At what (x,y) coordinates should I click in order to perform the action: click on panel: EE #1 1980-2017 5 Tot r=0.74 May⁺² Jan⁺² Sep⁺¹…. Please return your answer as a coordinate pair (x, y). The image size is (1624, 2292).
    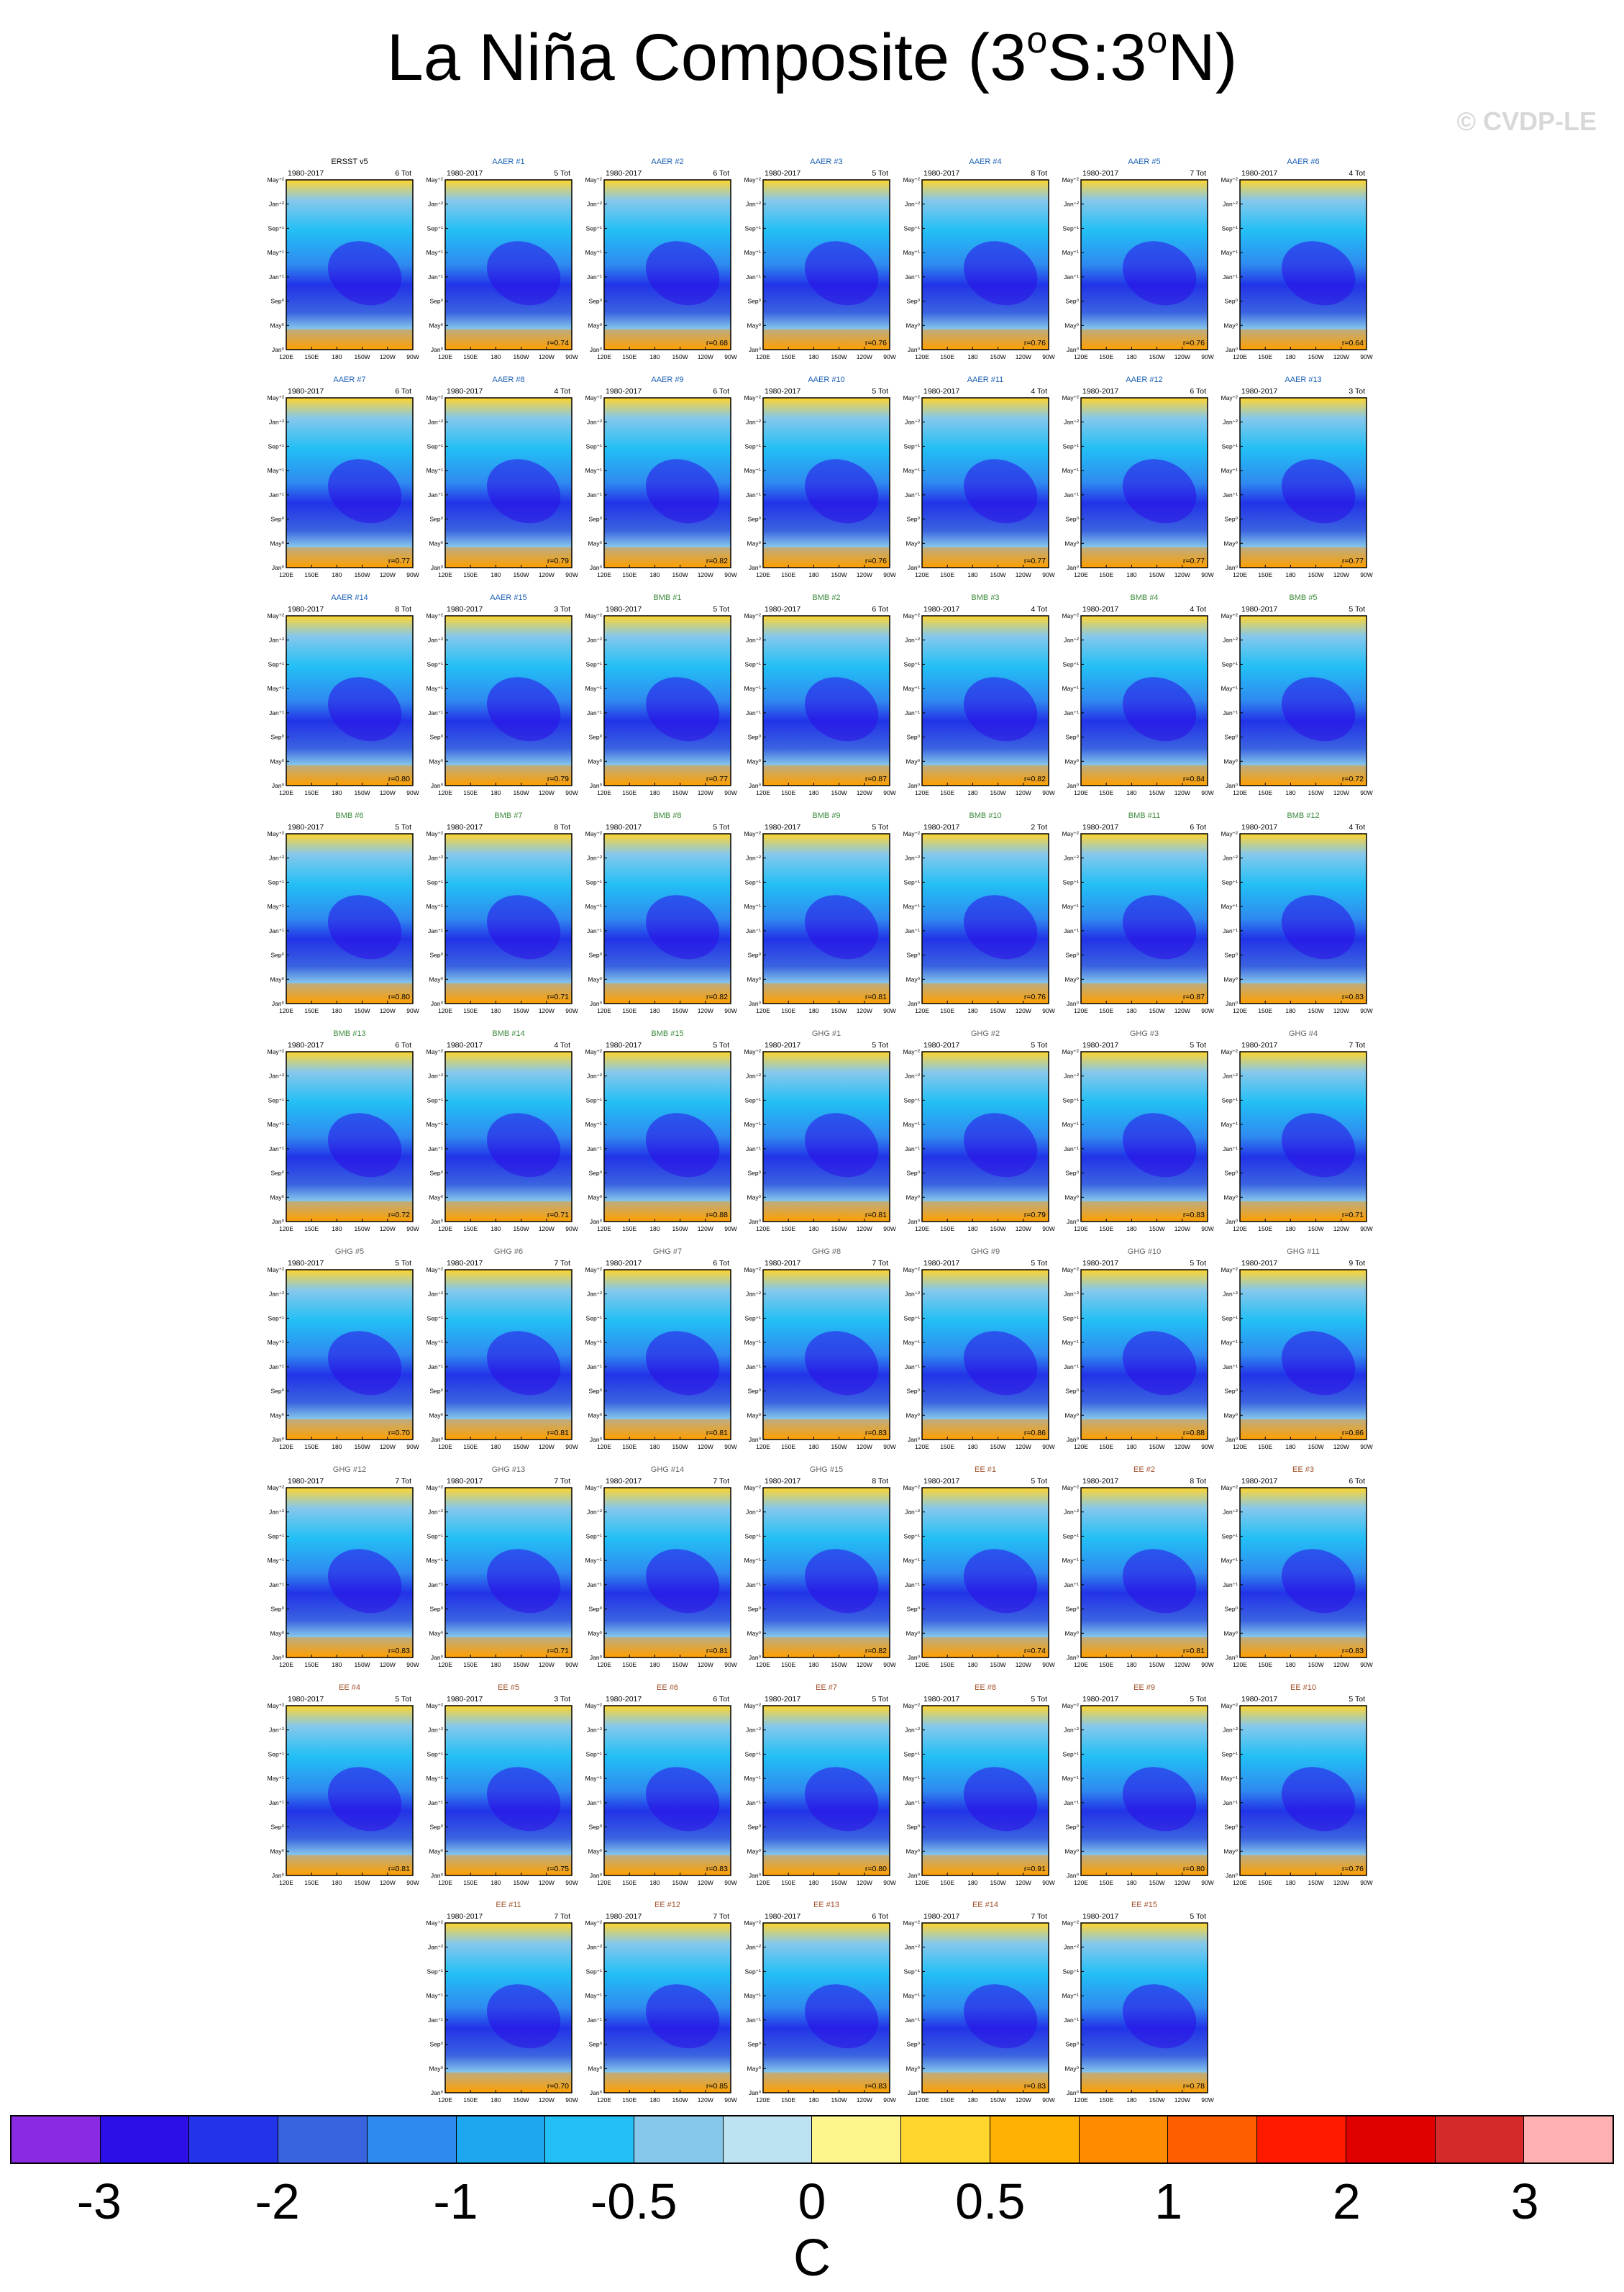
    Looking at the image, I should click on (979, 1566).